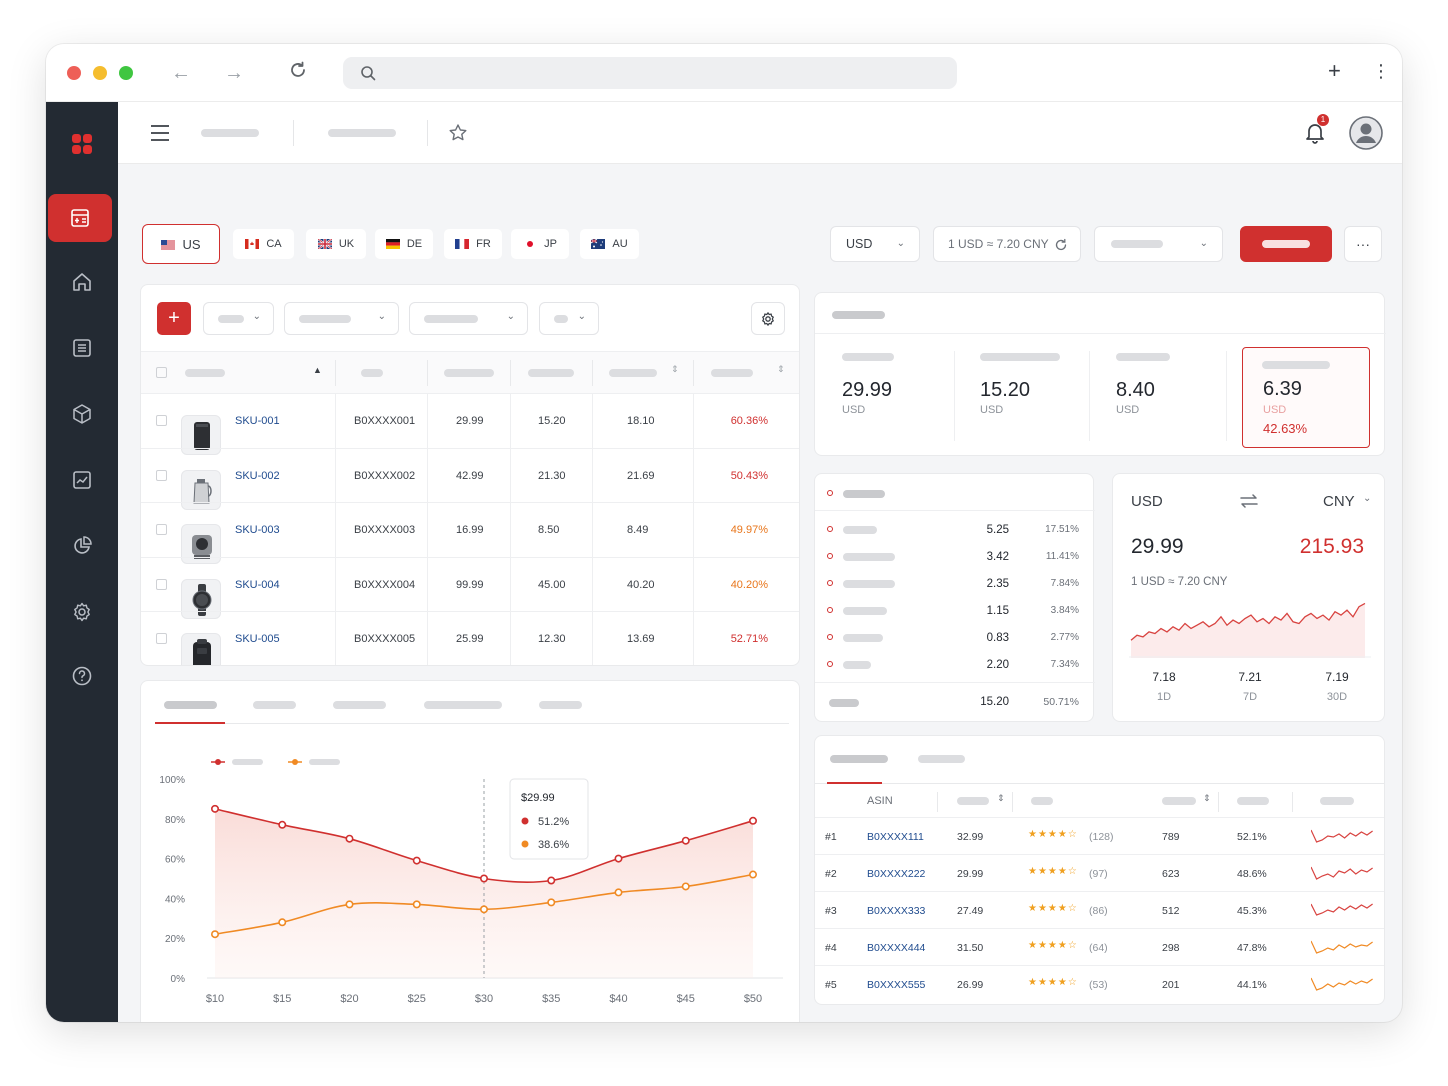 Image resolution: width=1448 pixels, height=1086 pixels. I want to click on select-all-checkbox, so click(161, 372).